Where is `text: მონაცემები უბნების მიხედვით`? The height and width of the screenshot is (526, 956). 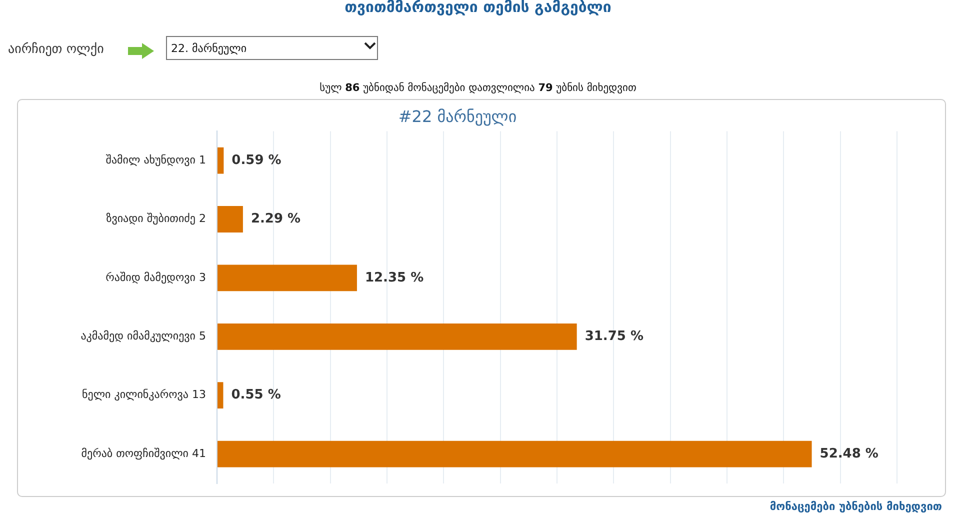
text: მონაცემები უბნების მიხედვით is located at coordinates (856, 506).